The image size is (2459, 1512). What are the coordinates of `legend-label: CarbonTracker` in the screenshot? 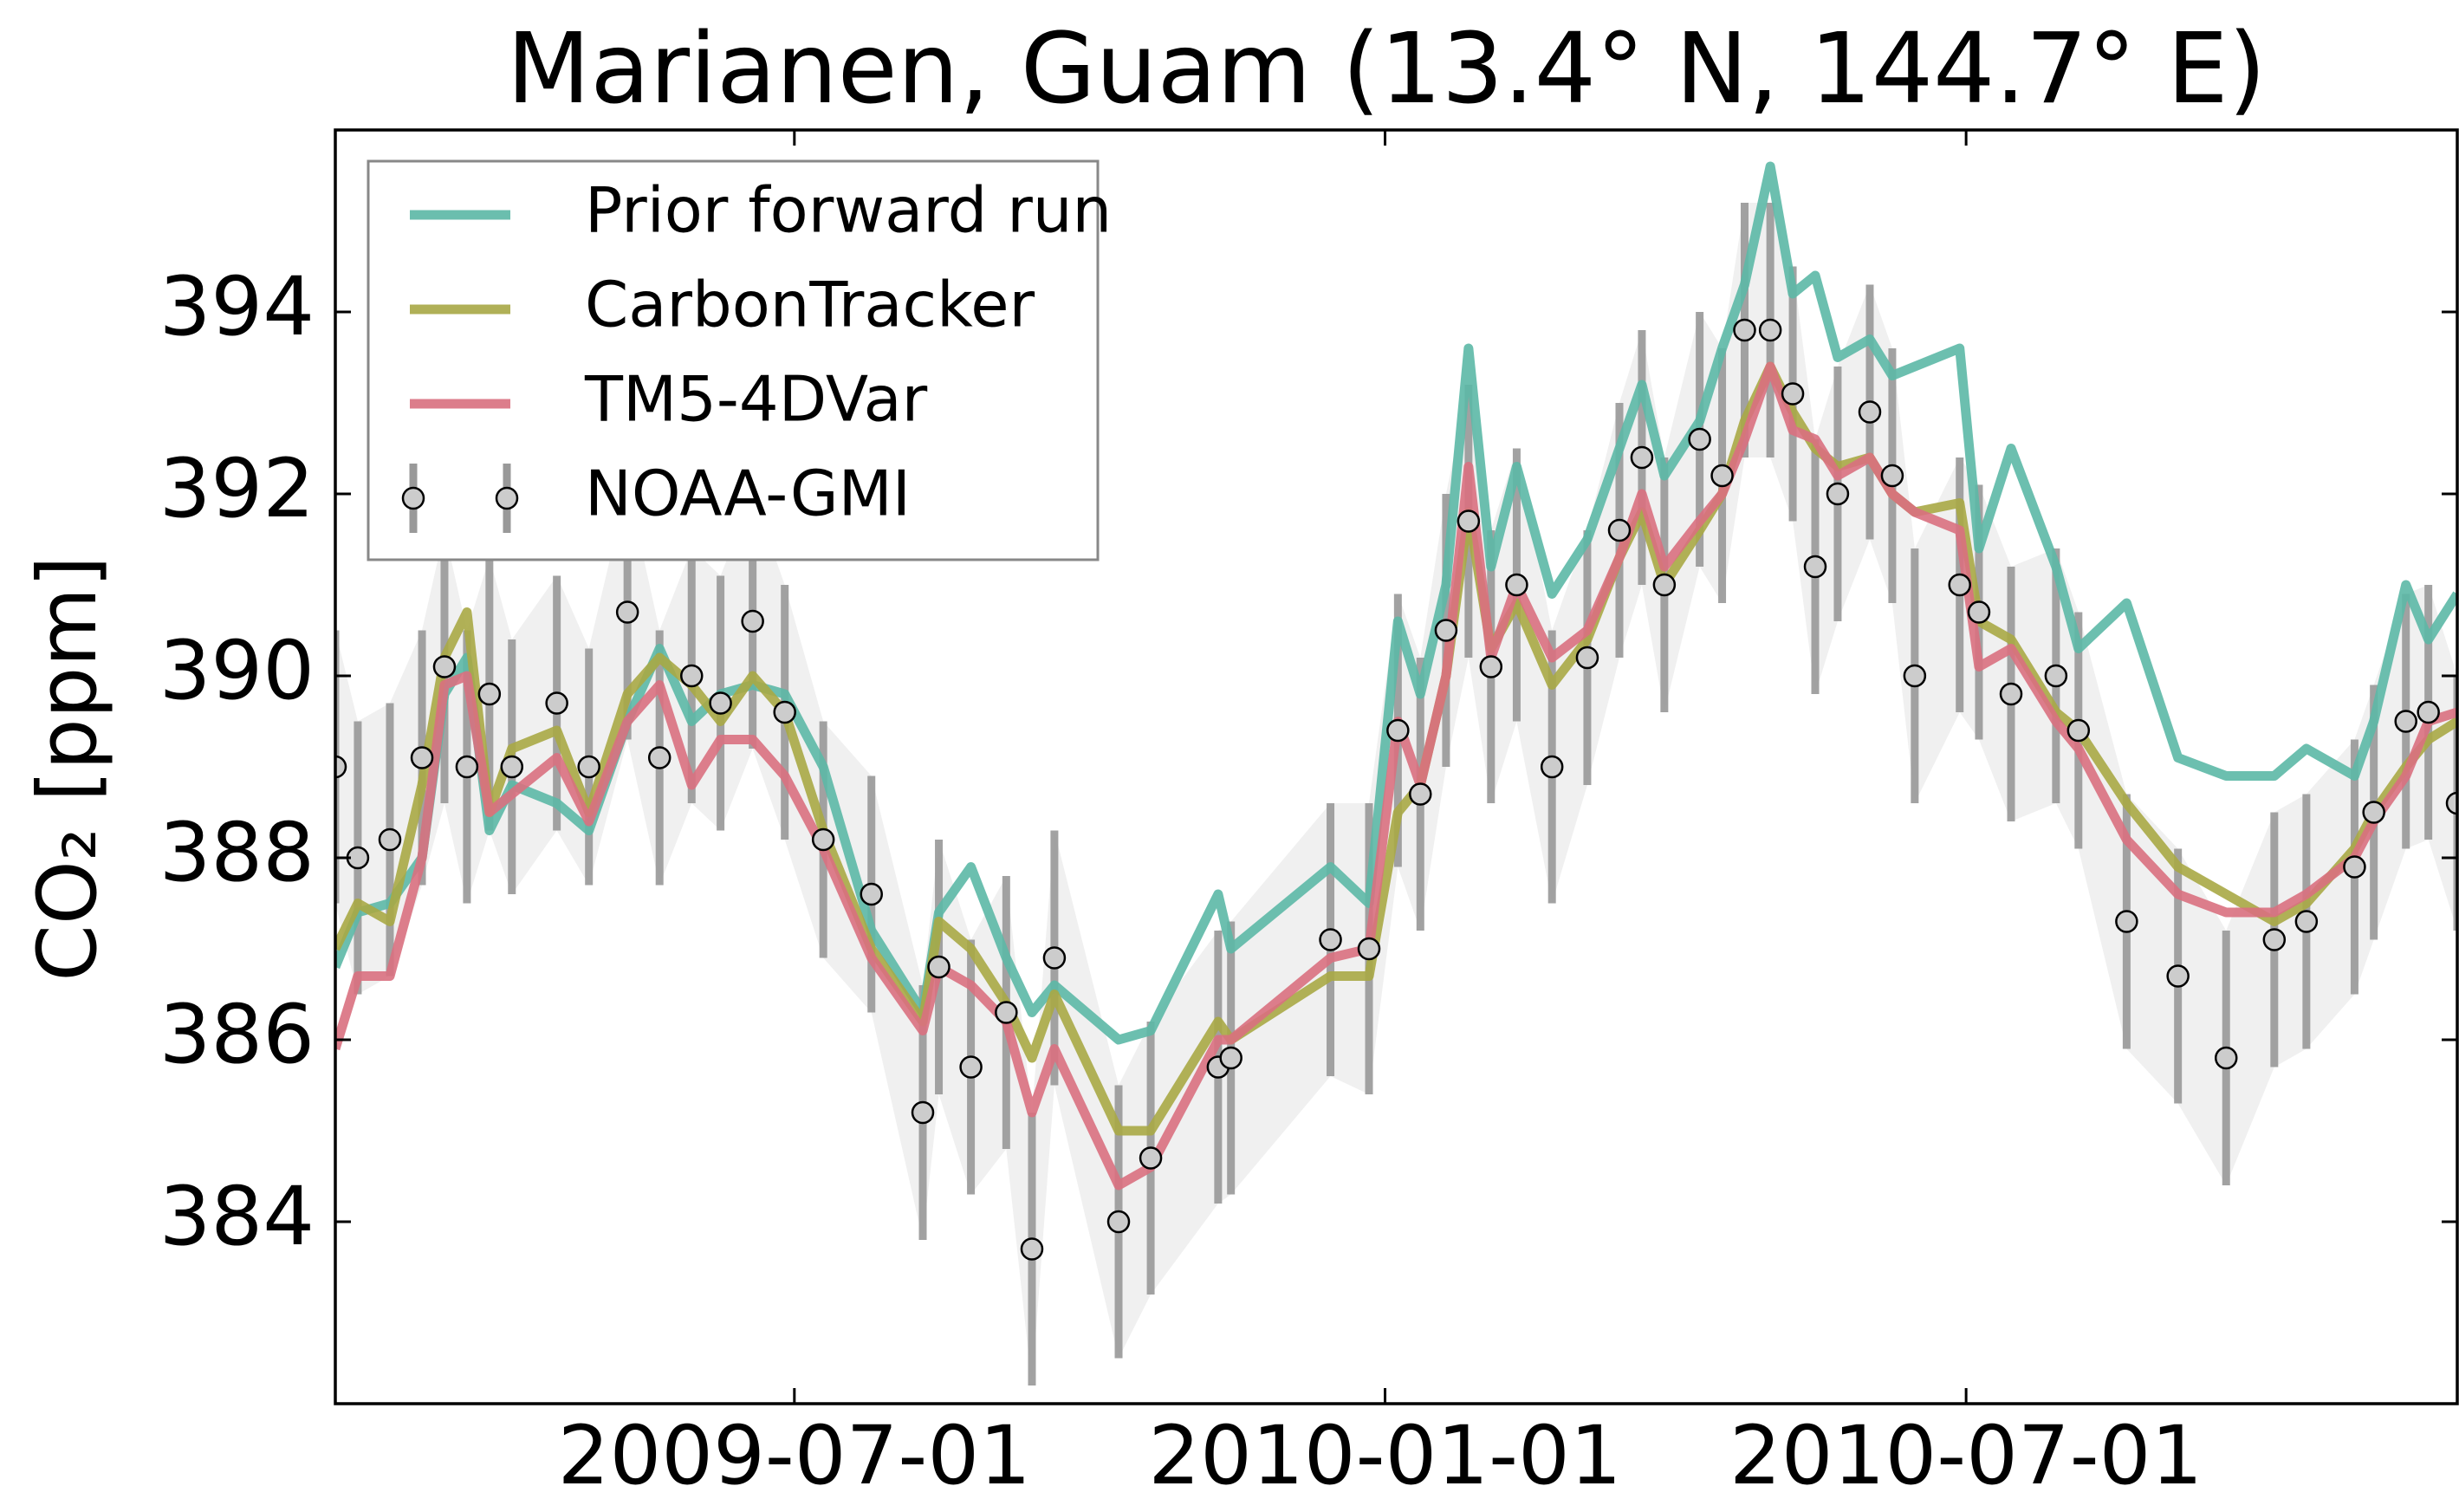 It's located at (810, 305).